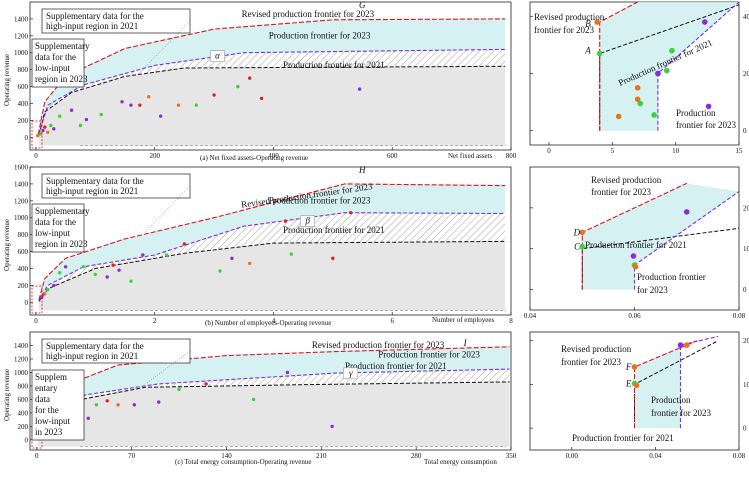 The height and width of the screenshot is (499, 749). I want to click on supp-low-label: entary, so click(46, 388).